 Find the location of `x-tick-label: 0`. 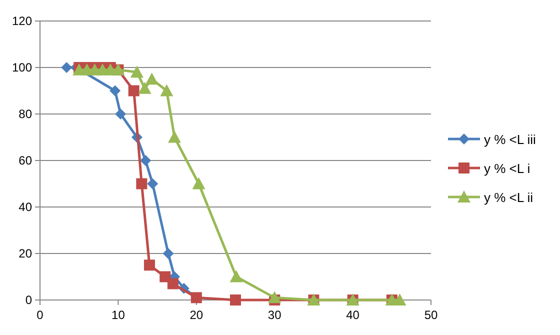

x-tick-label: 0 is located at coordinates (40, 315).